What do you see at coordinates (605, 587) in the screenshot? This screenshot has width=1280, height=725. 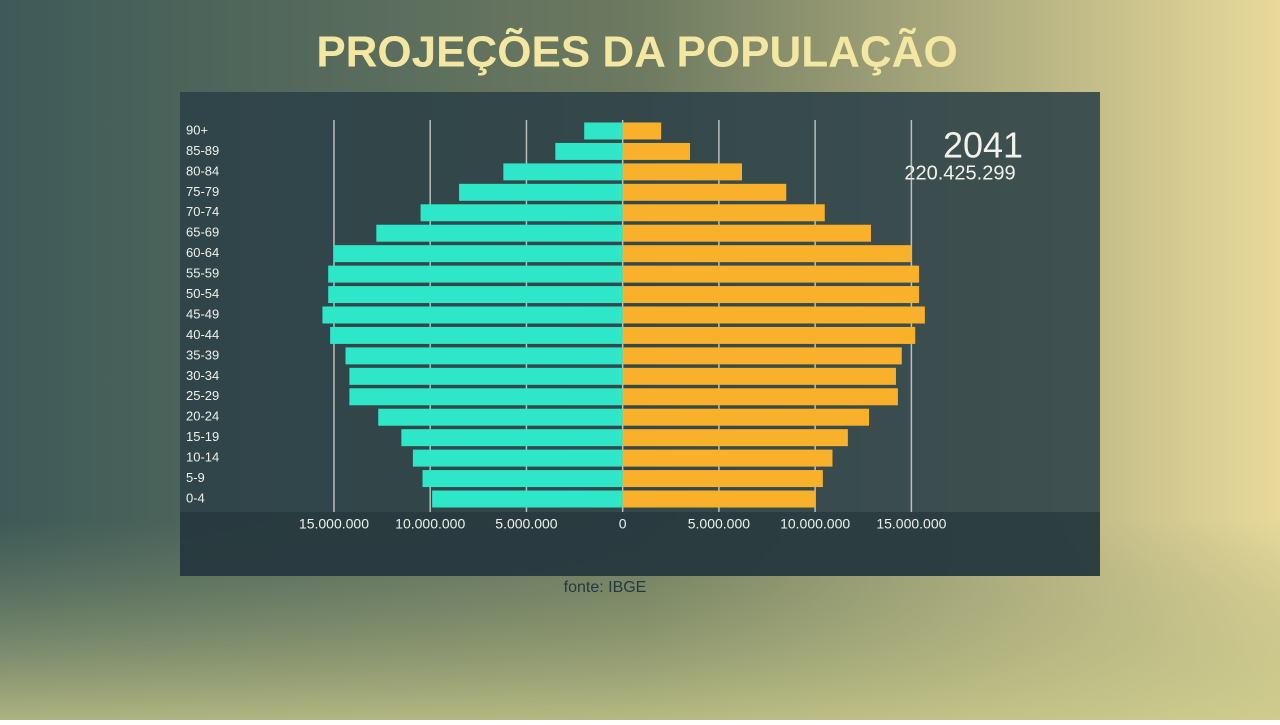 I see `source: fonte: IBGE` at bounding box center [605, 587].